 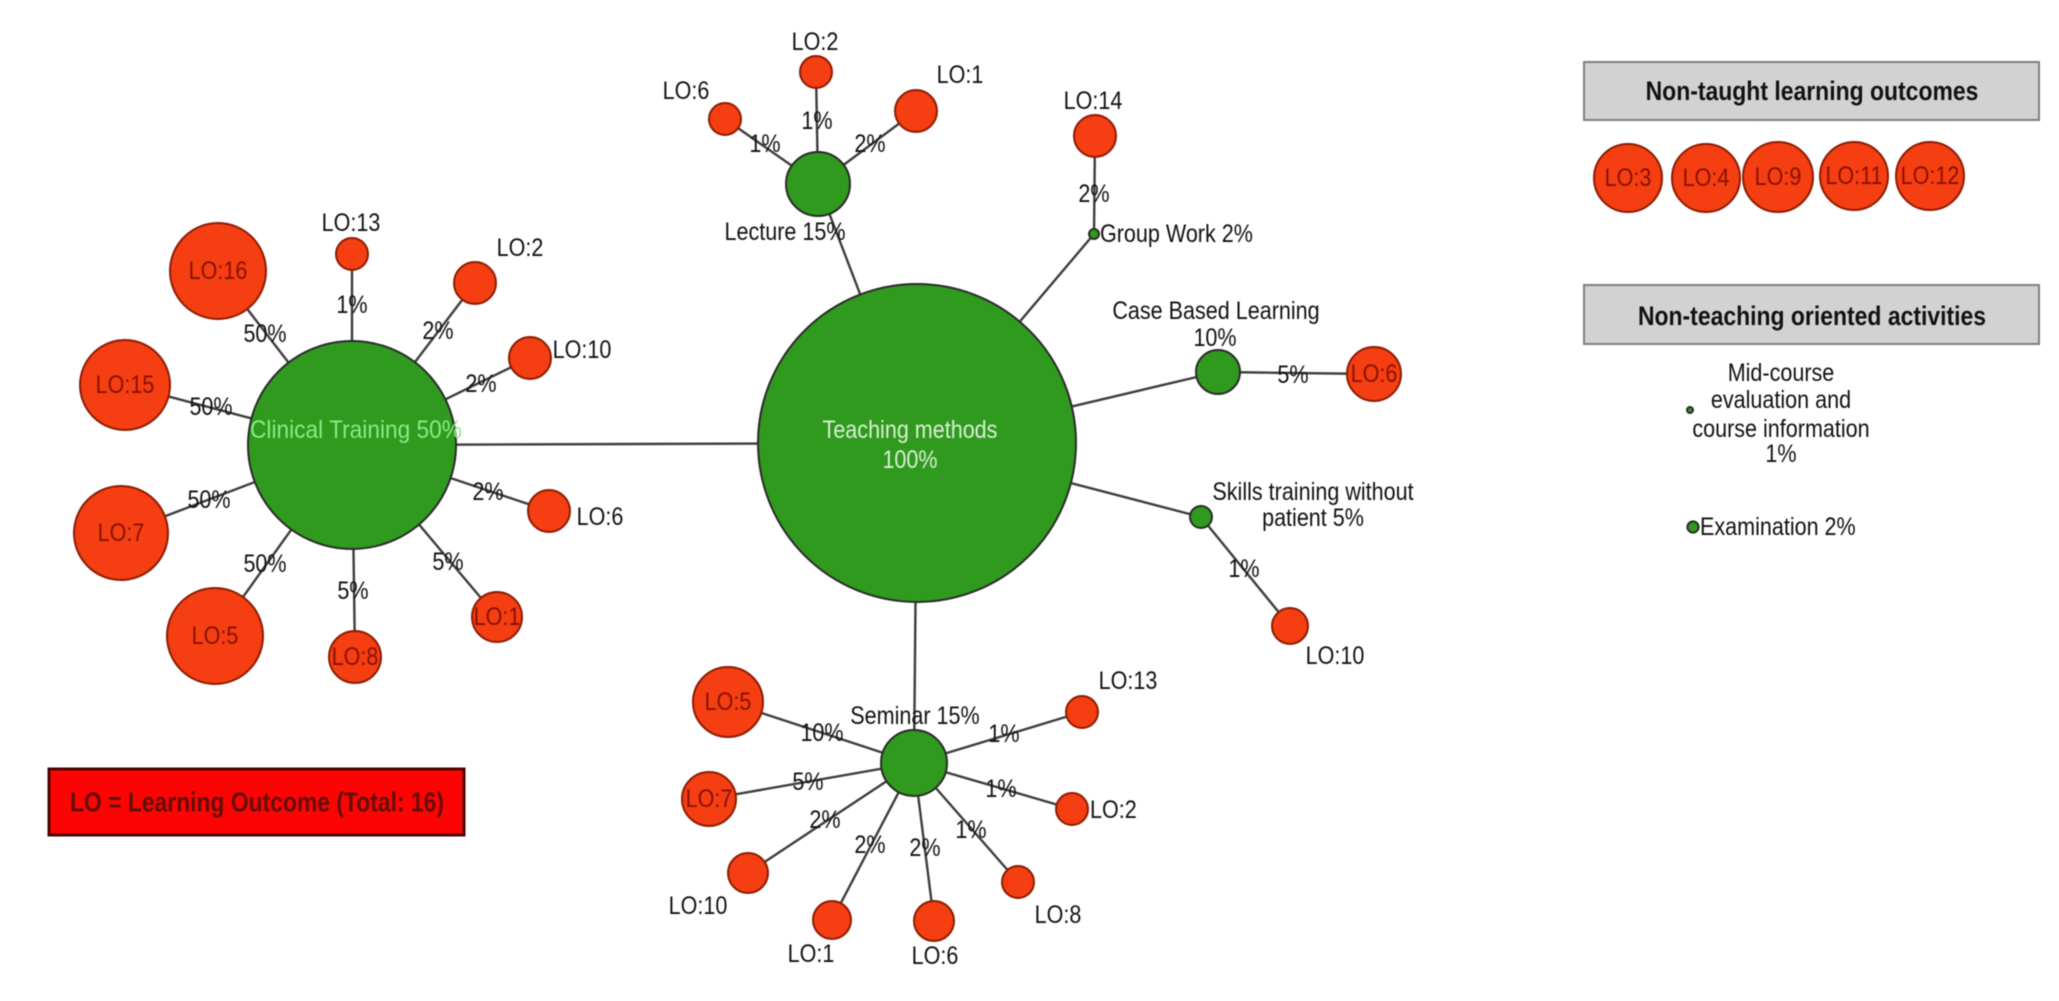 I want to click on svg-text: LO:16, so click(x=218, y=271).